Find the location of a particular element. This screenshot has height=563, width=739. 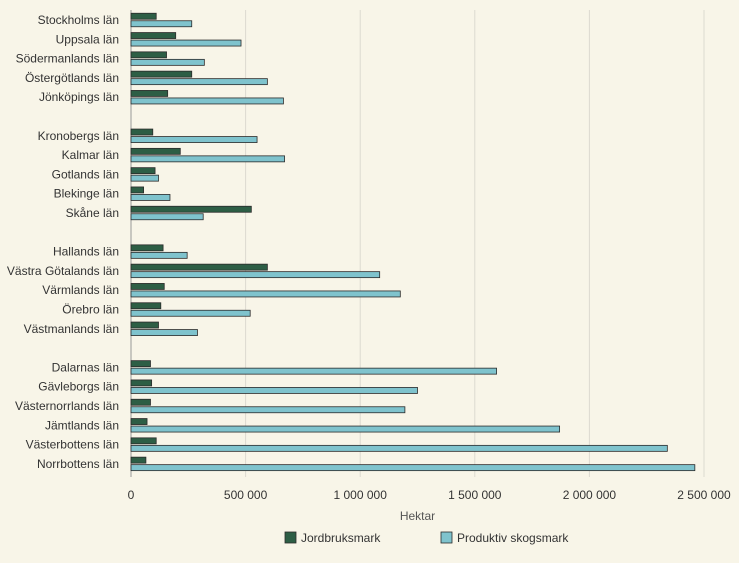

category-label: Kronobergs län is located at coordinates (78, 136).